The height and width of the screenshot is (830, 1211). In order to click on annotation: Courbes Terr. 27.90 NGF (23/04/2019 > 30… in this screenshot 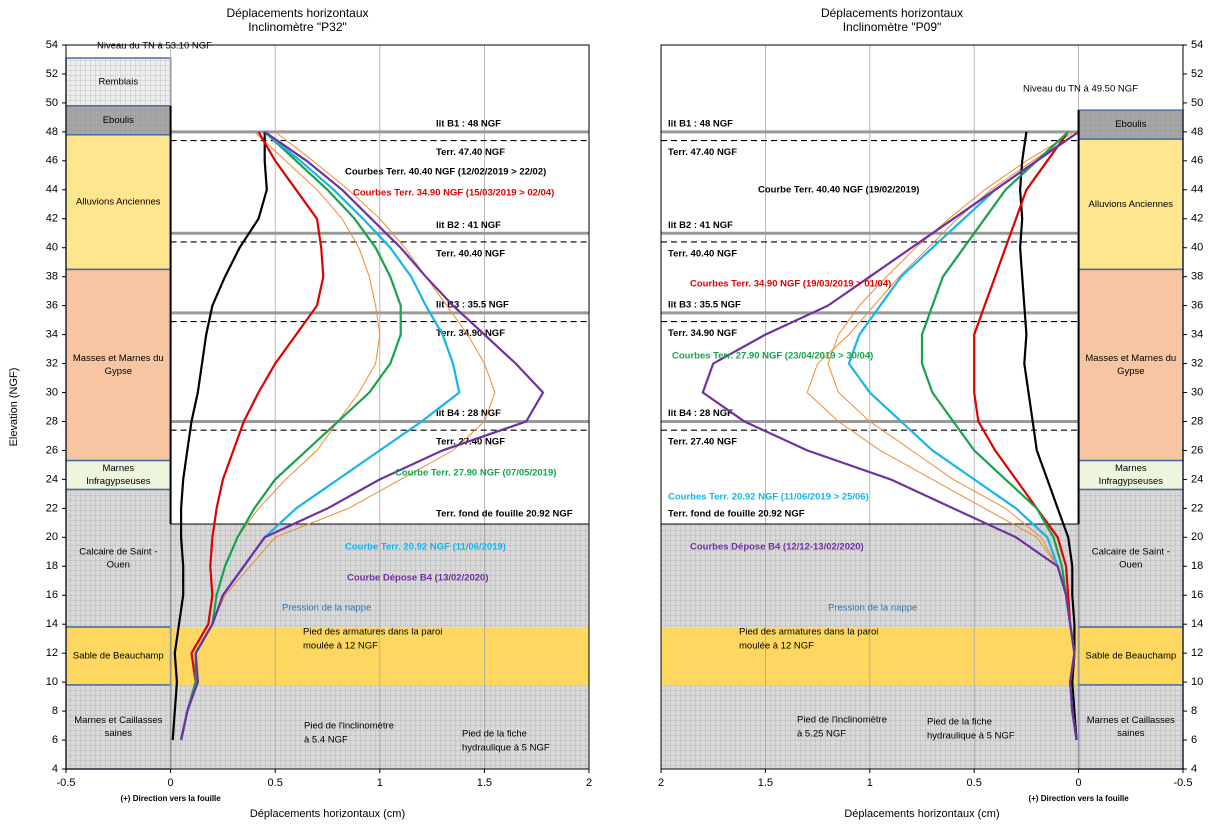, I will do `click(772, 356)`.